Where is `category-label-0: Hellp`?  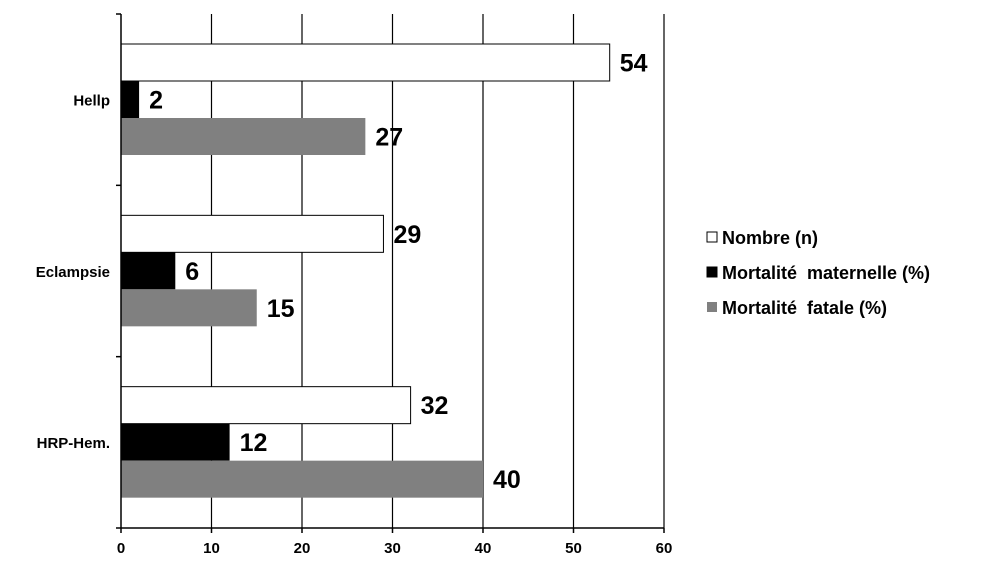
category-label-0: Hellp is located at coordinates (91, 101).